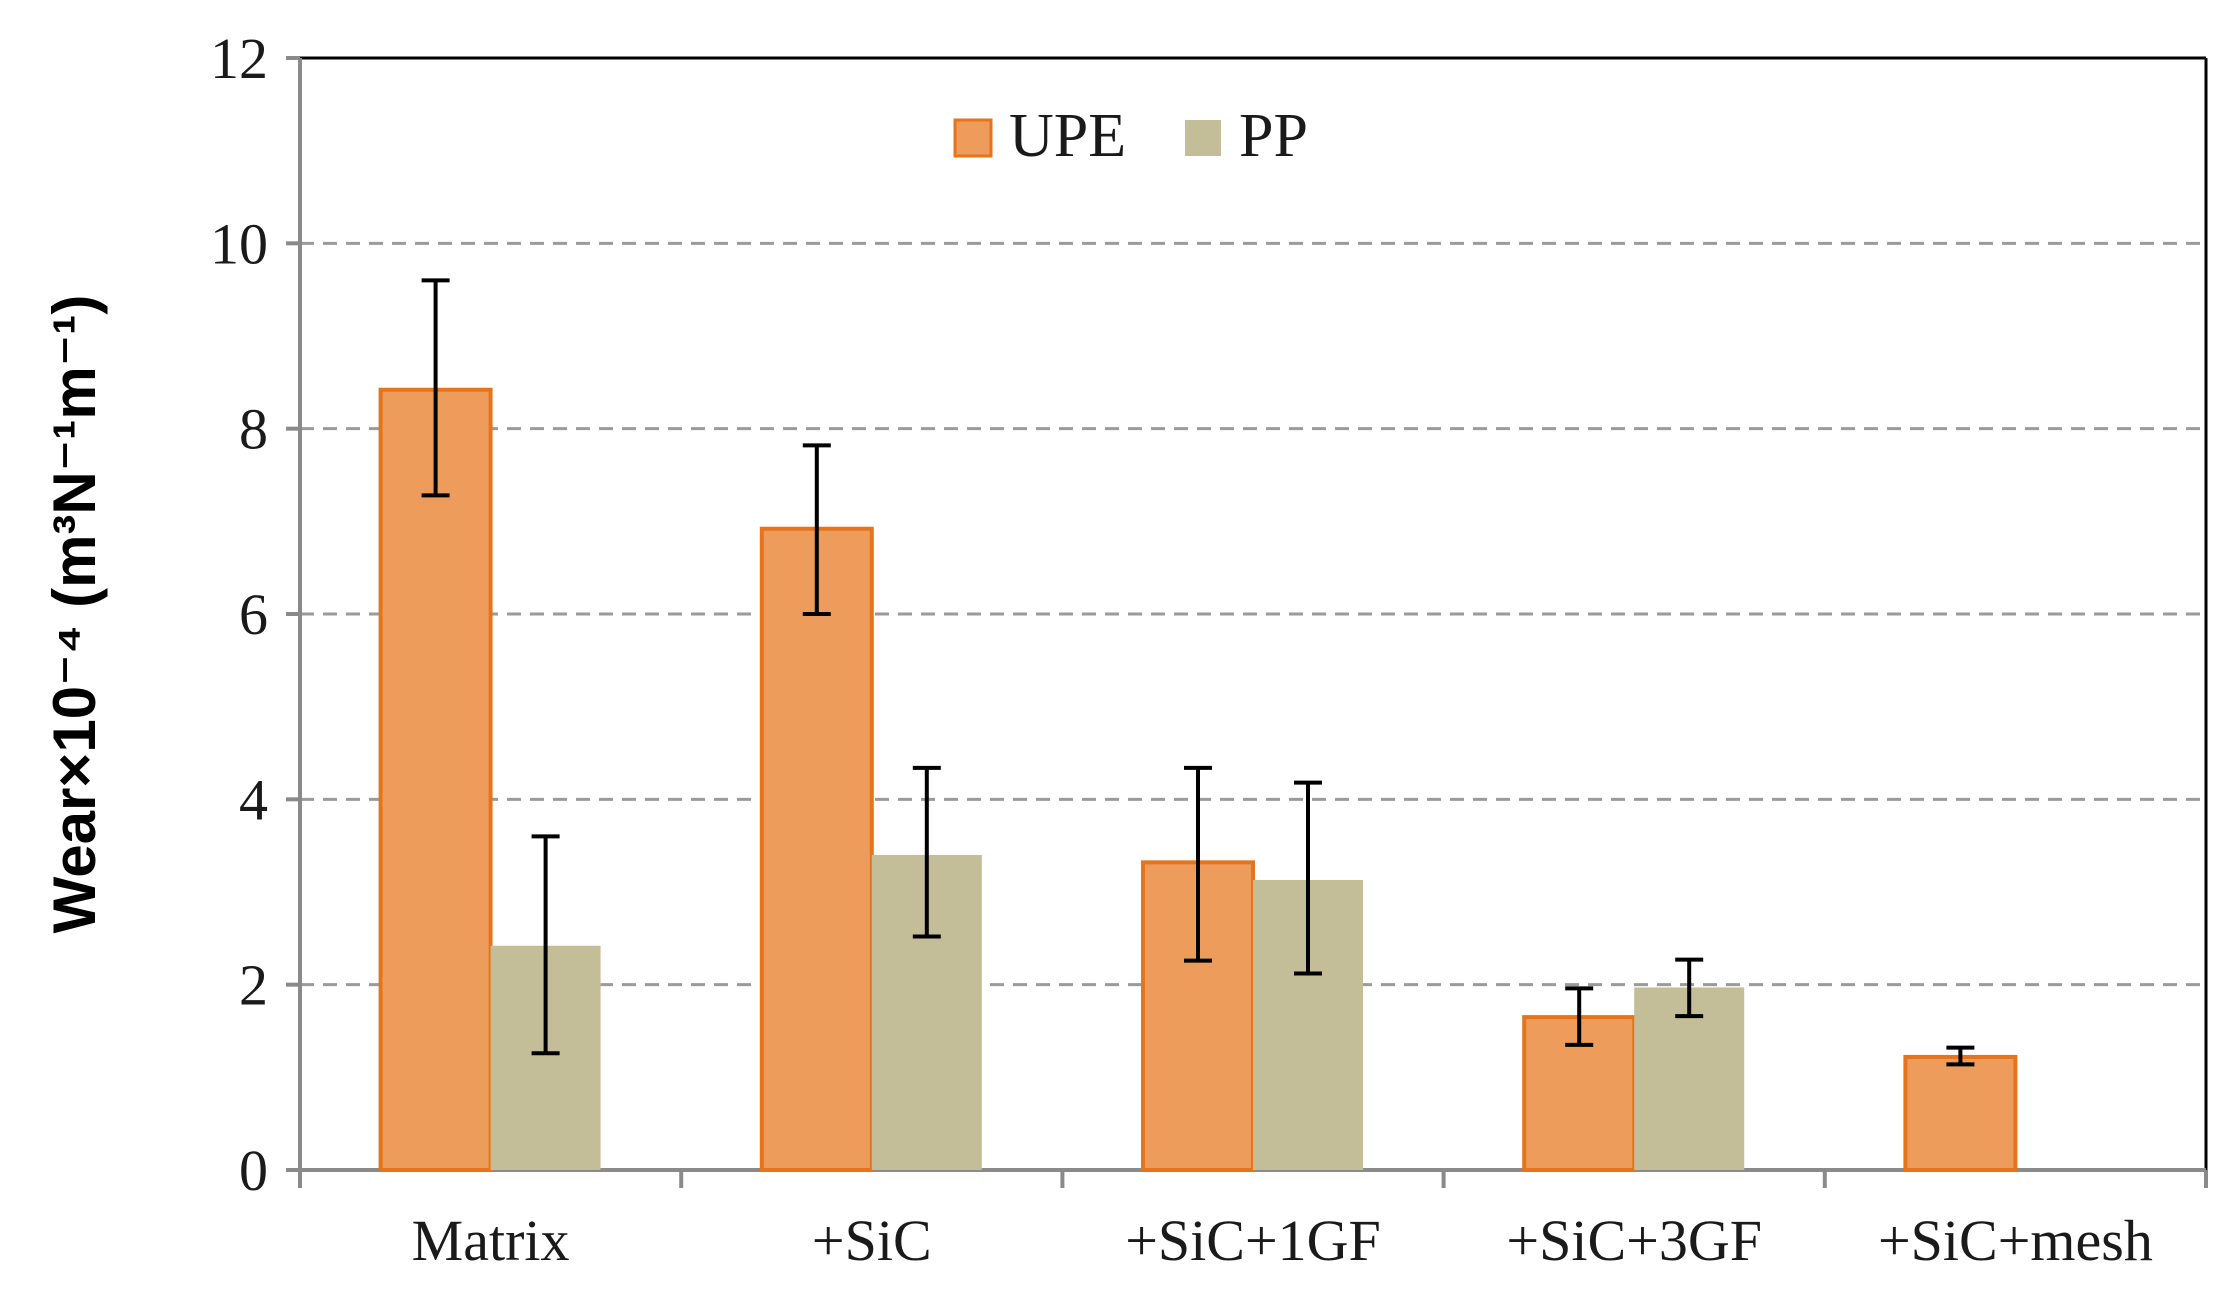 This screenshot has width=2230, height=1314. I want to click on y-tick-label: 10, so click(239, 243).